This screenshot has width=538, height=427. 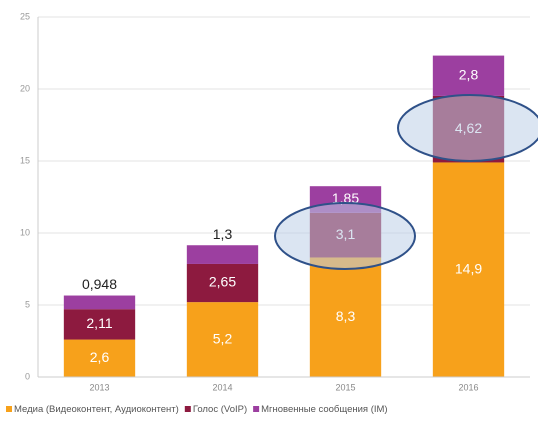 I want to click on value-label: 2,8, so click(x=469, y=74).